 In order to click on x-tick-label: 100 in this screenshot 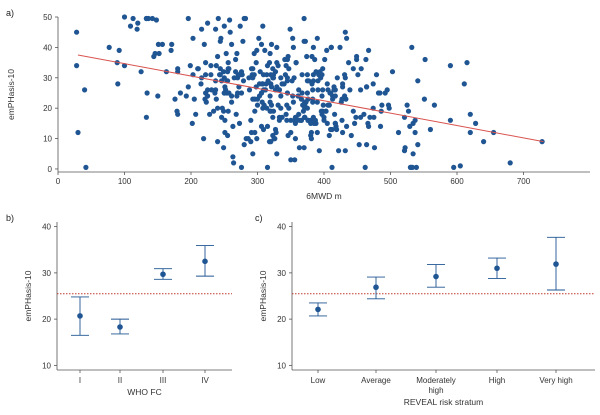, I will do `click(125, 181)`.